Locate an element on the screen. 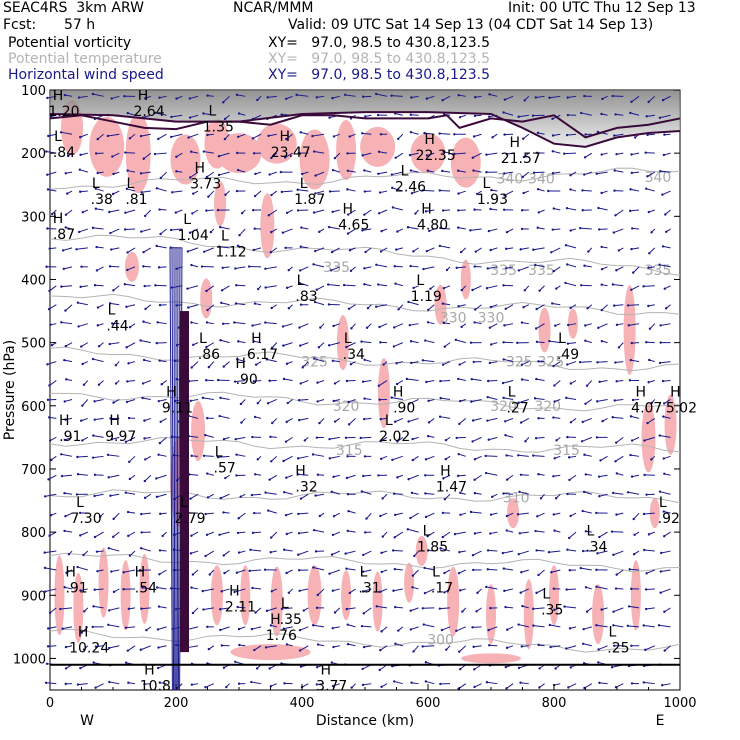  pv-high-region is located at coordinates (245, 595).